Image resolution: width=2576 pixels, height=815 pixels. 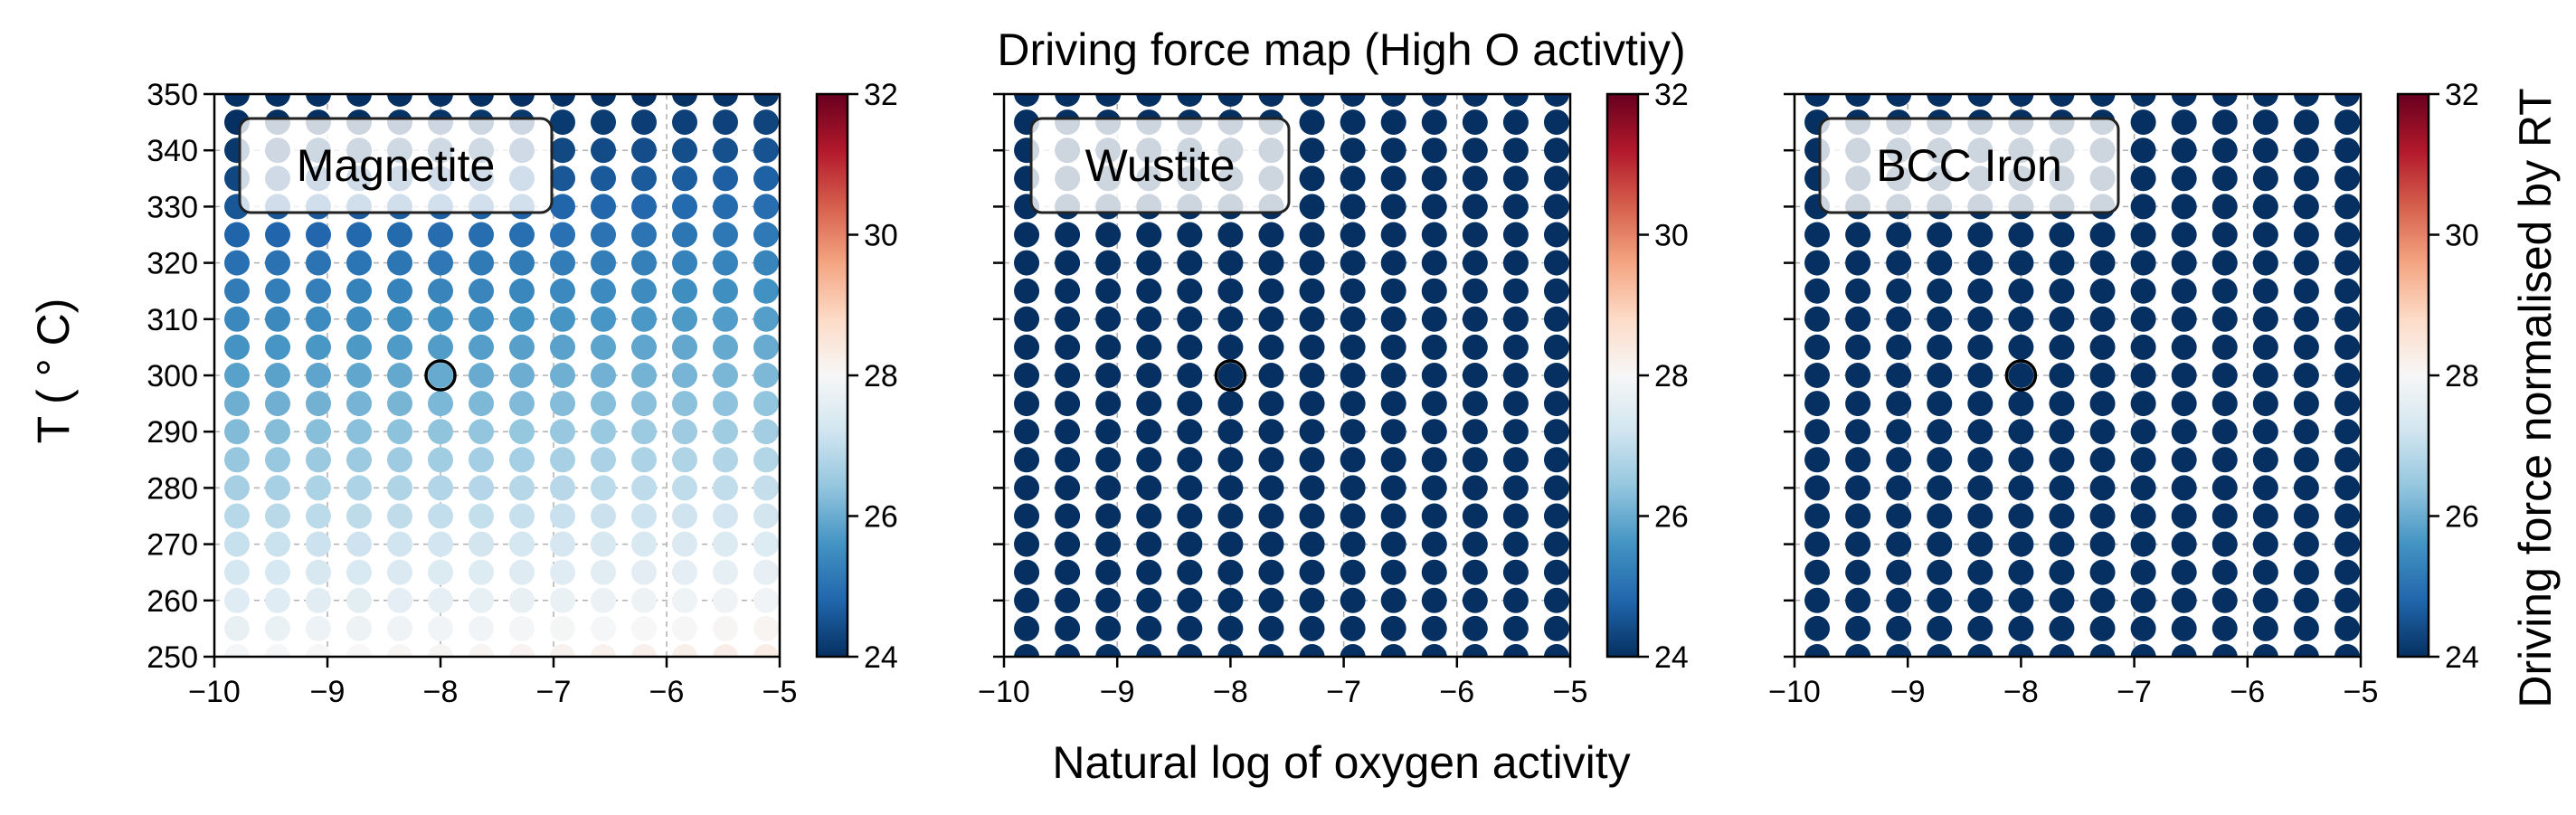 What do you see at coordinates (396, 166) in the screenshot?
I see `panel-label: Magnetite` at bounding box center [396, 166].